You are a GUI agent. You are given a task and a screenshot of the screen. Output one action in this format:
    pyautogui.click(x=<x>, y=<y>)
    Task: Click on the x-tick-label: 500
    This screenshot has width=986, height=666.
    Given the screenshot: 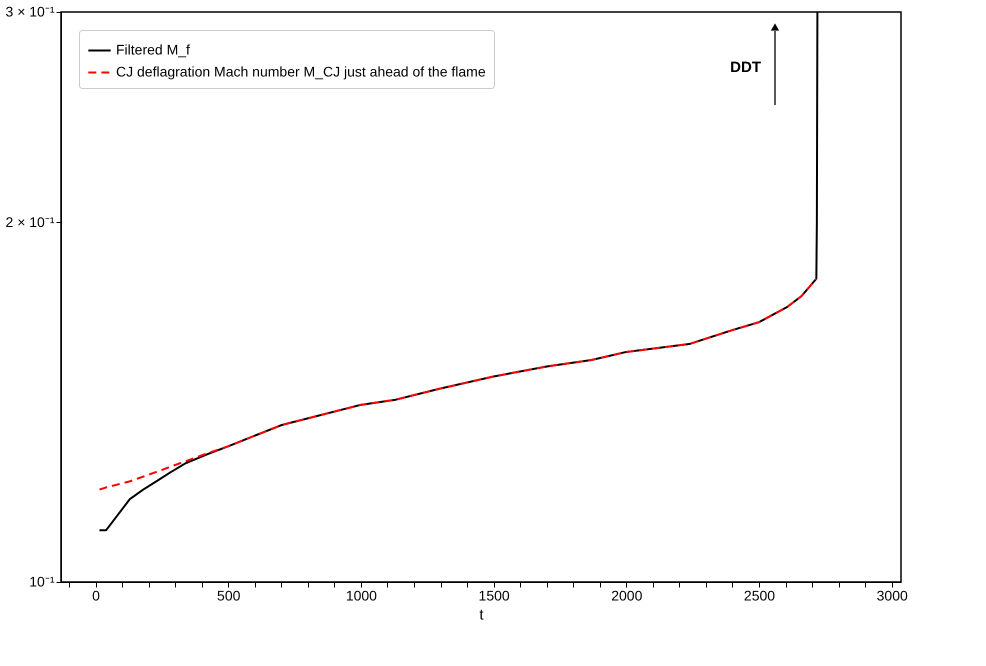 What is the action you would take?
    pyautogui.click(x=229, y=596)
    